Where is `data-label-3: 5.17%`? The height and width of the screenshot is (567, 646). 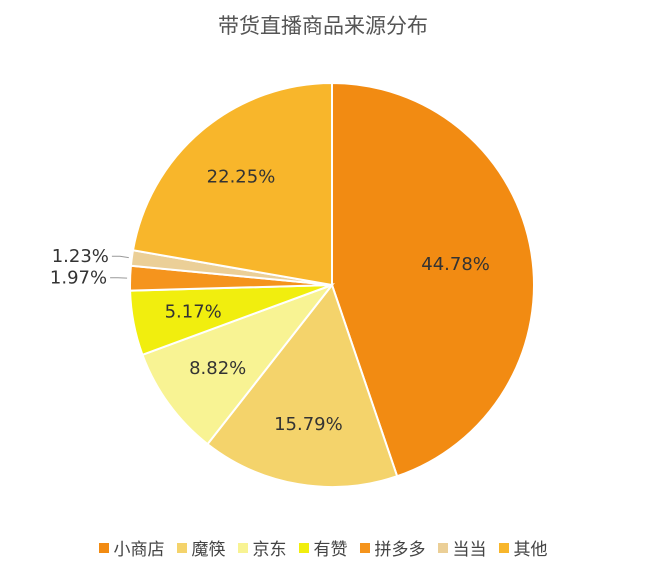
data-label-3: 5.17% is located at coordinates (193, 311).